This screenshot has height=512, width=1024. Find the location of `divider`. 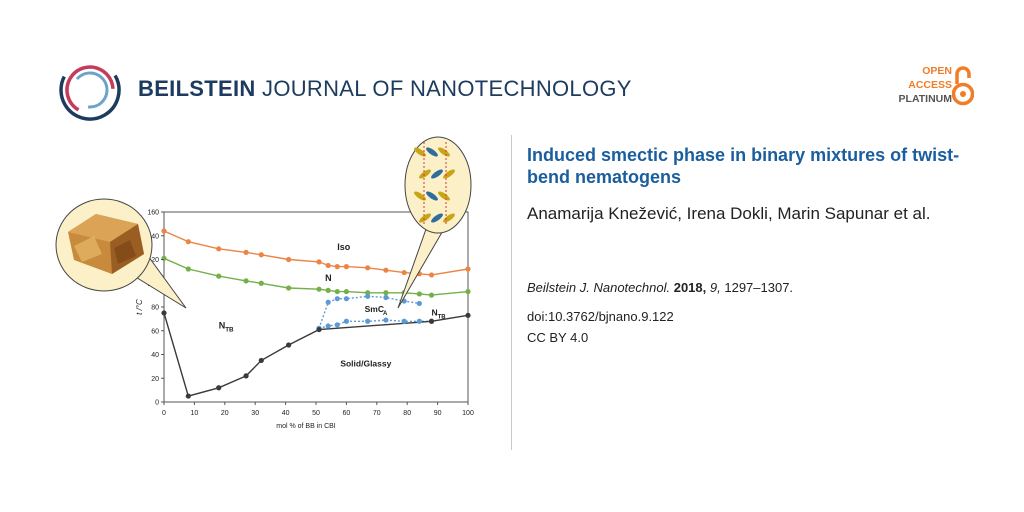

divider is located at coordinates (511, 292).